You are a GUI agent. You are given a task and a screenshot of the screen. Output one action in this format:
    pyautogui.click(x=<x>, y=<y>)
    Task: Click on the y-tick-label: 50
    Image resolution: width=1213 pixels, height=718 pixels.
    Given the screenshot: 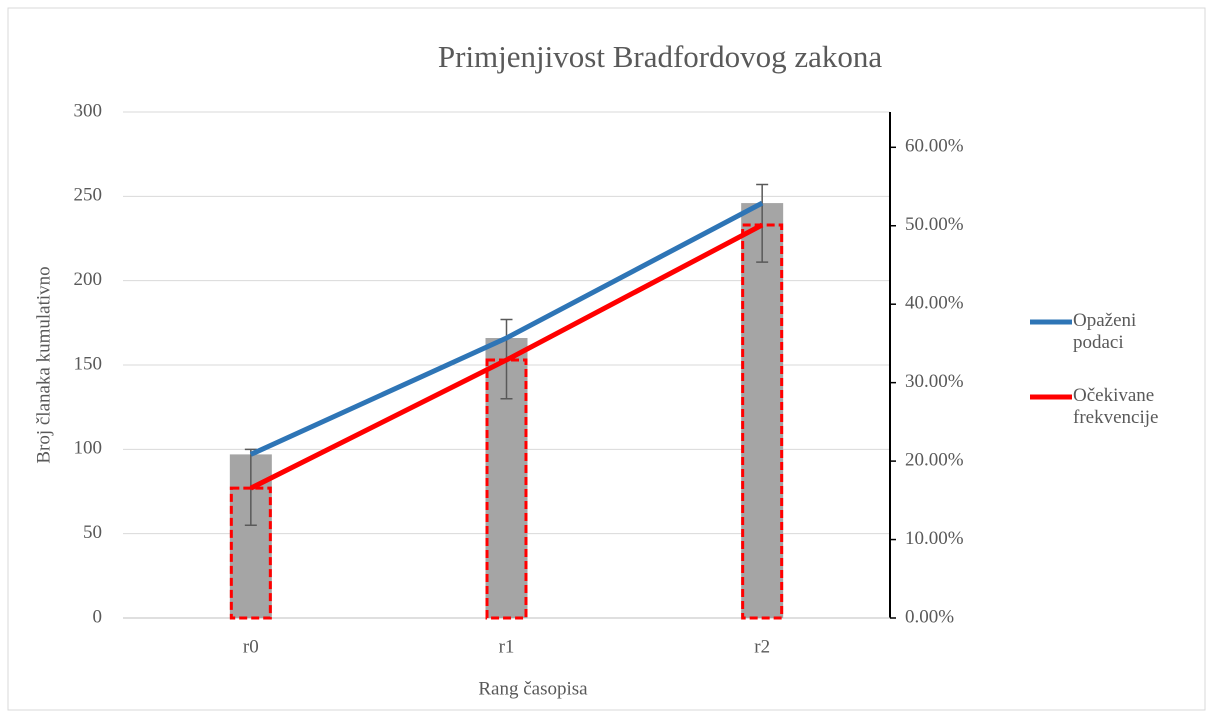 What is the action you would take?
    pyautogui.click(x=92, y=532)
    